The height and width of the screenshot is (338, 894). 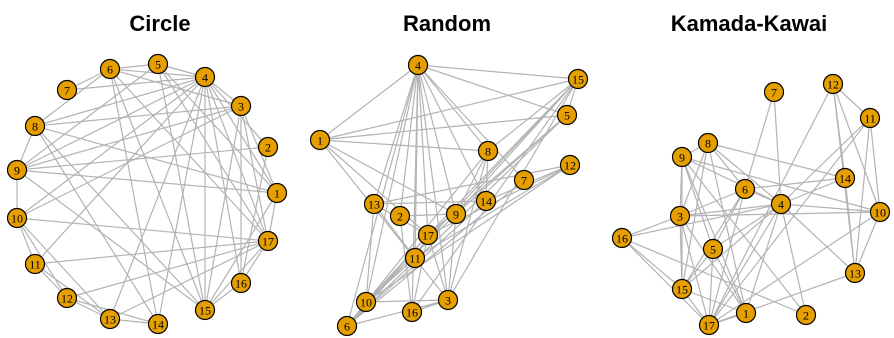 I want to click on node-label: 14, so click(x=845, y=179).